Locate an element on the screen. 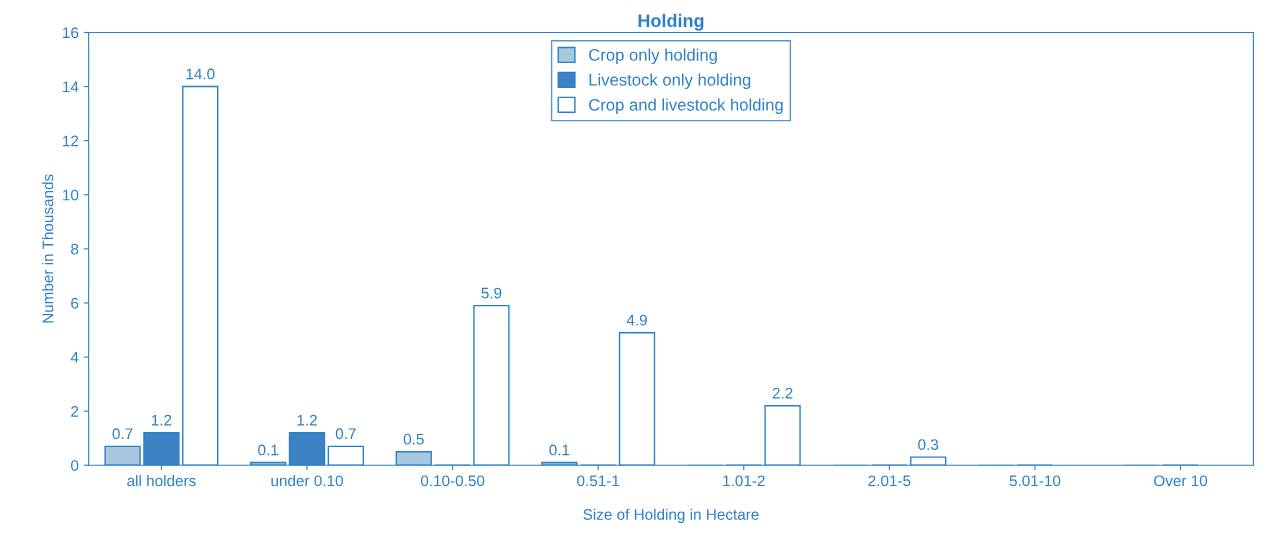 The width and height of the screenshot is (1266, 541). x-tick-label: 0.10-0.50 is located at coordinates (452, 481).